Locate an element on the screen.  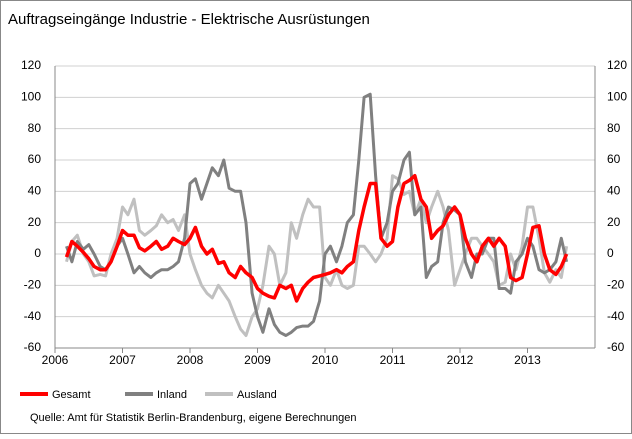
y-tick-label: 0 is located at coordinates (37, 253).